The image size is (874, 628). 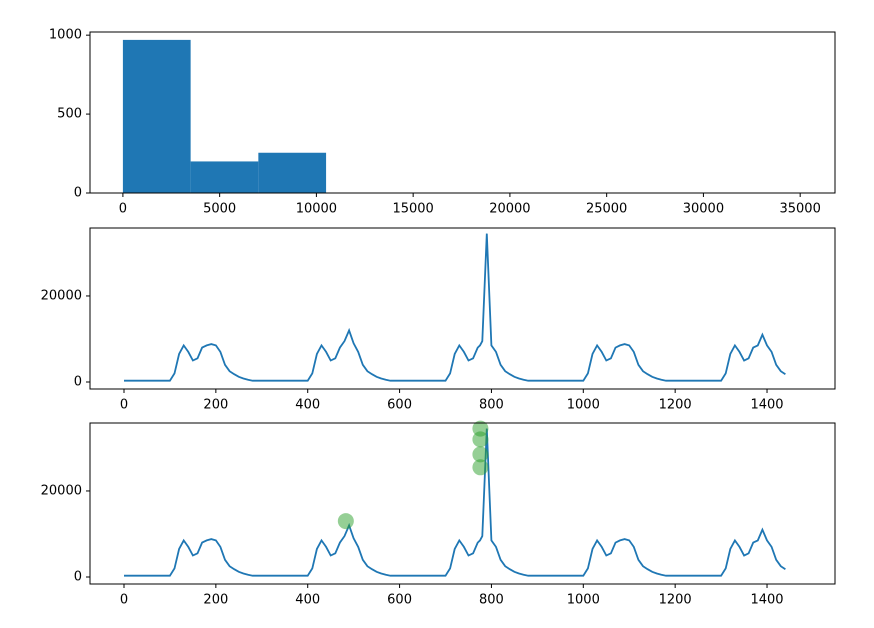 I want to click on x-tick-label: 30000, so click(x=703, y=209).